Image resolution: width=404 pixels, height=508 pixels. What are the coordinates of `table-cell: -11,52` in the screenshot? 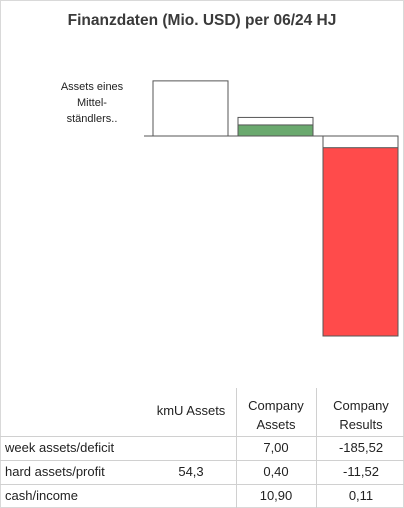 It's located at (361, 471).